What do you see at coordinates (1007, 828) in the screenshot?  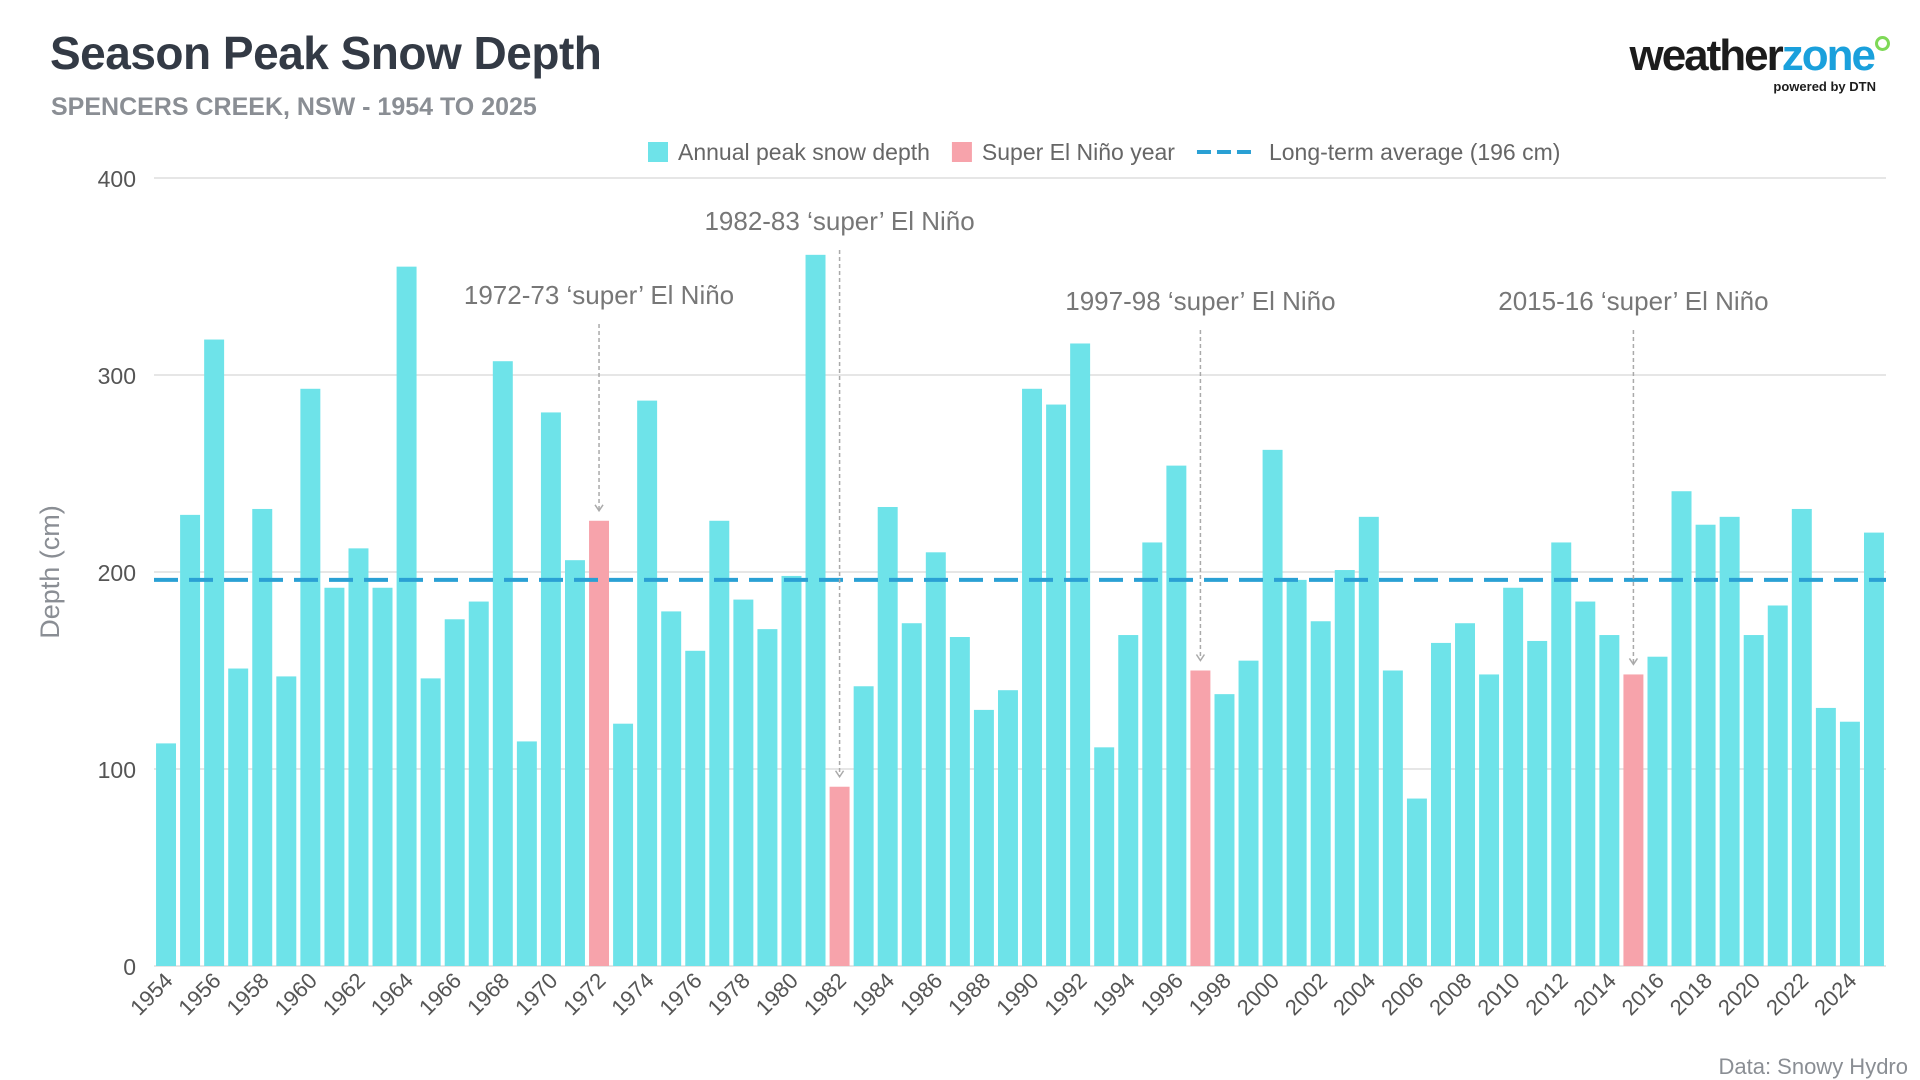 I see `bar-1989` at bounding box center [1007, 828].